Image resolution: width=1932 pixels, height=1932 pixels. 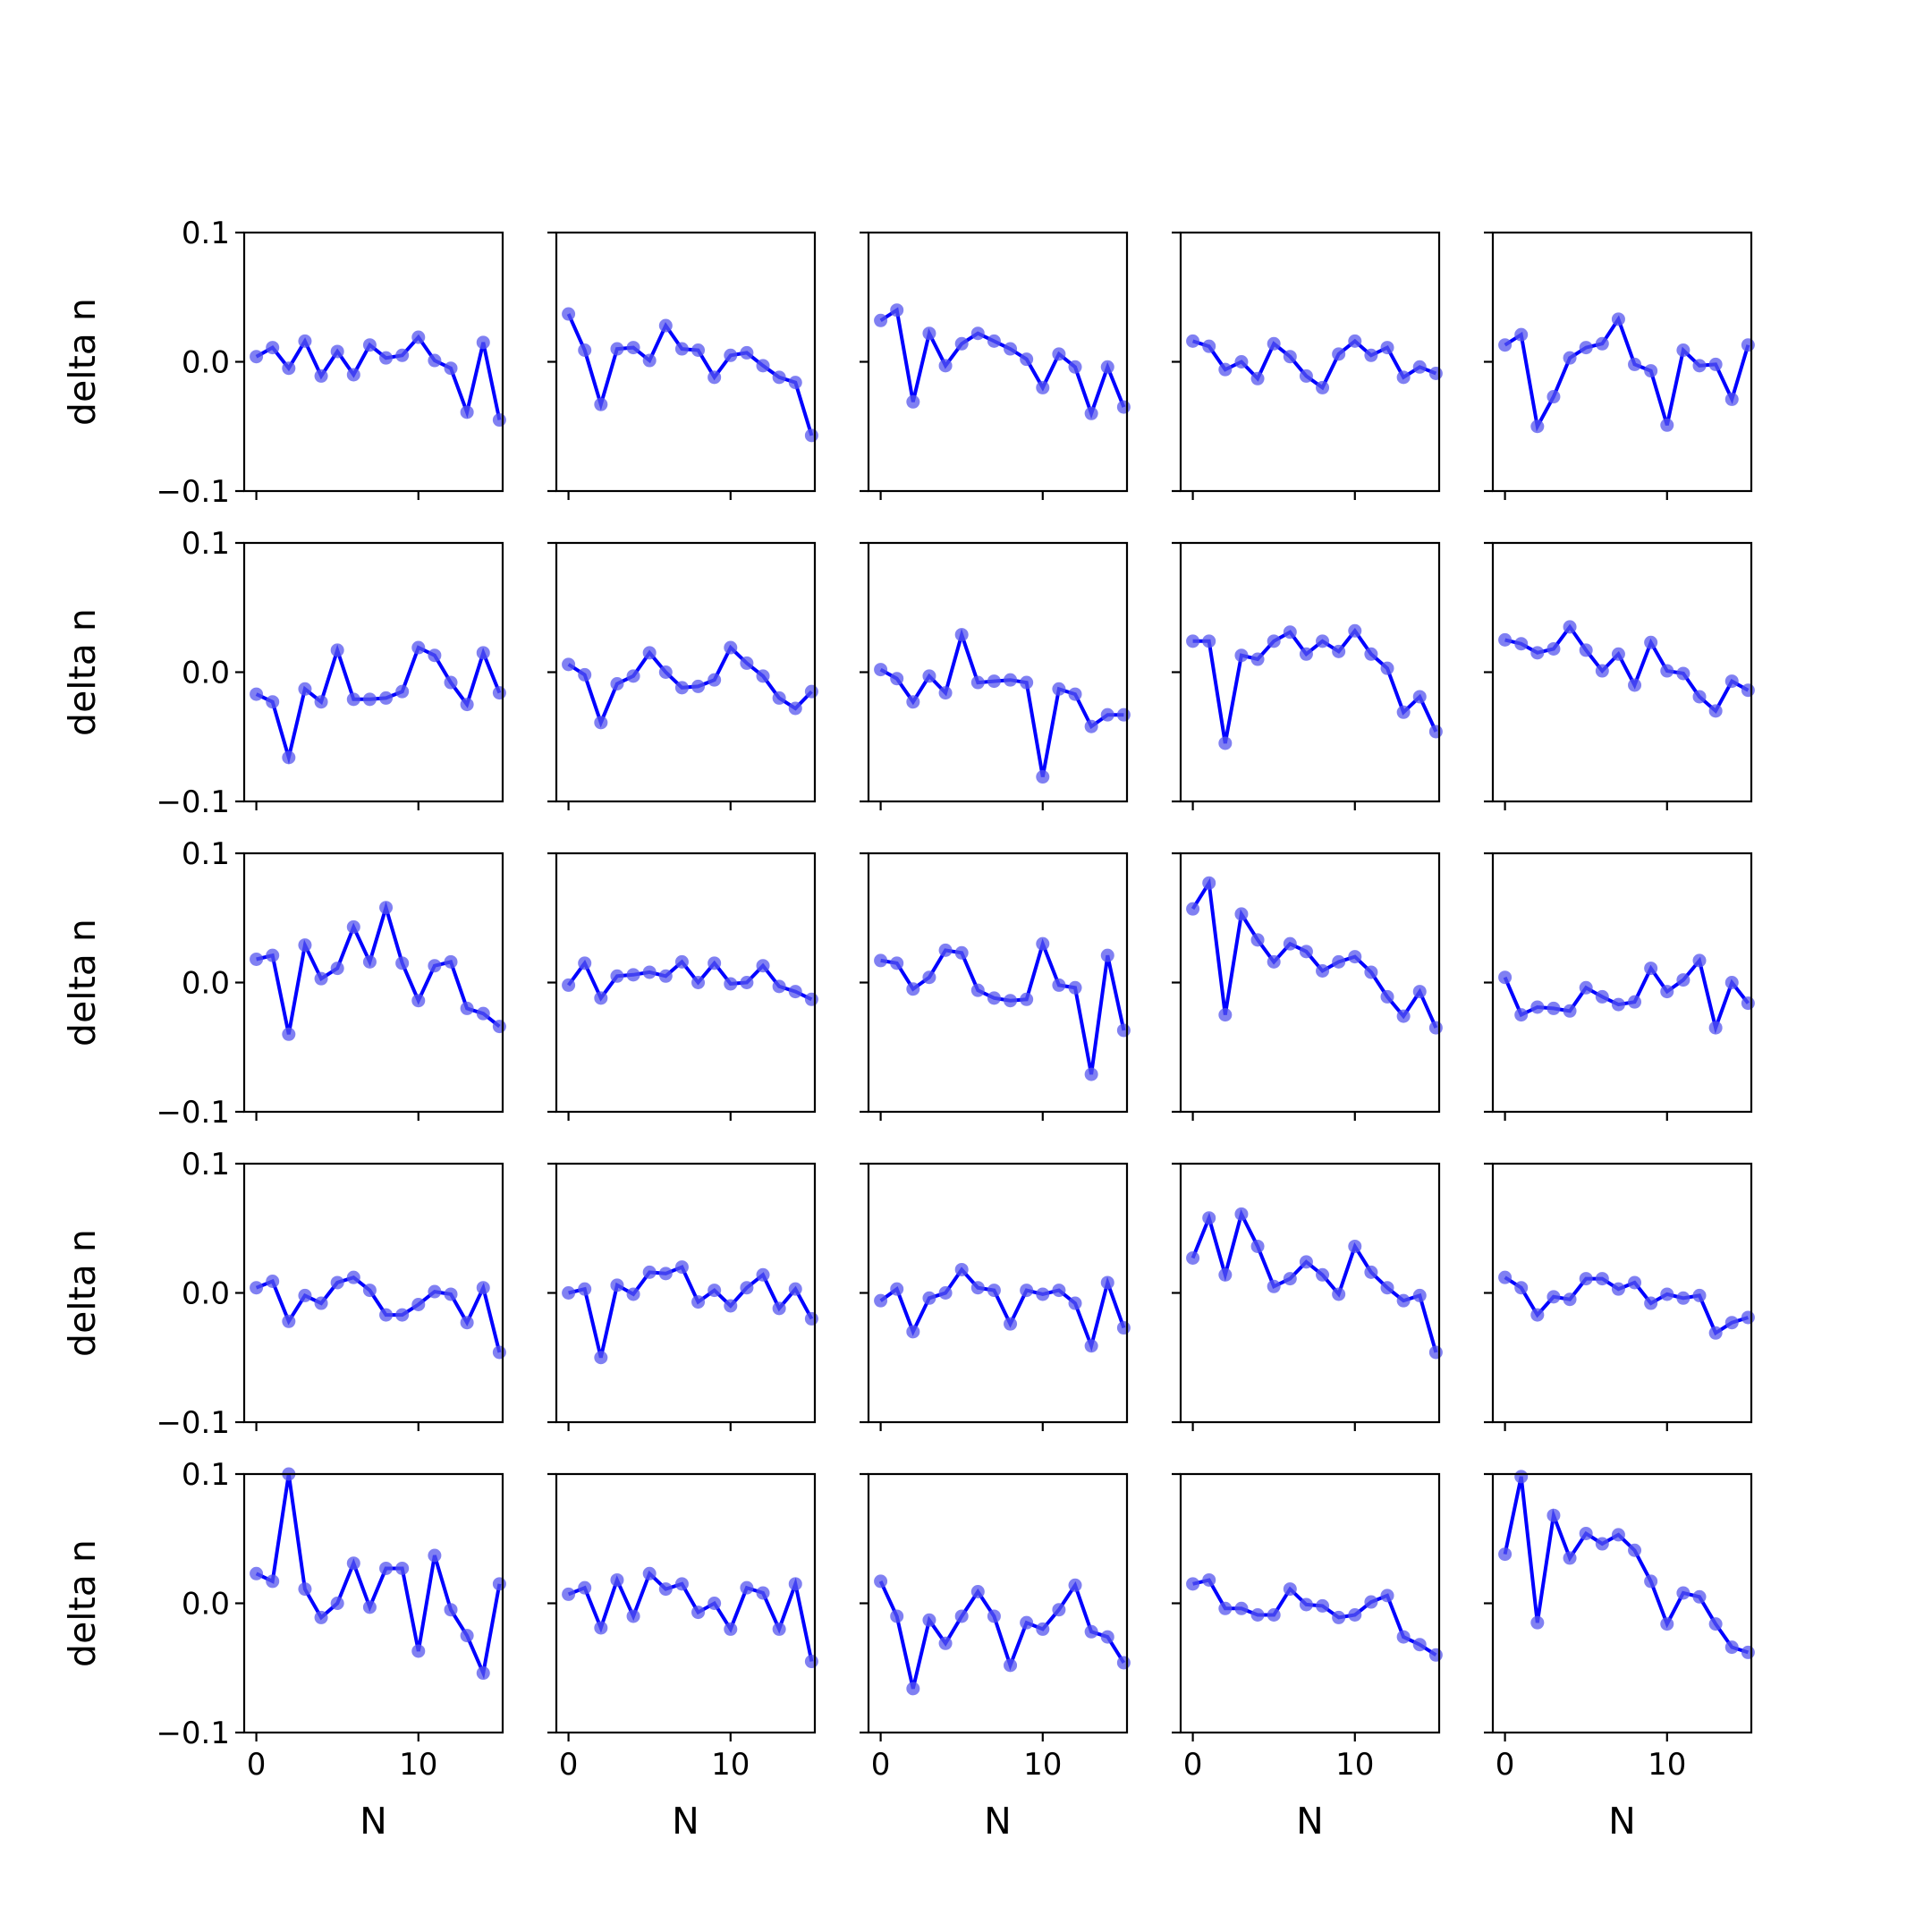 I want to click on x-tick-label: 0, so click(x=257, y=1765).